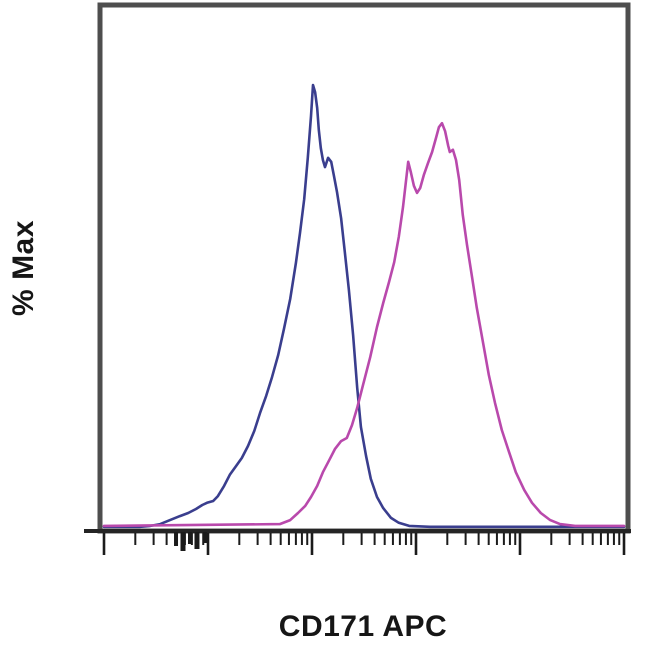 Image resolution: width=650 pixels, height=645 pixels. What do you see at coordinates (190, 541) in the screenshot?
I see `x-axis-smudge-marks` at bounding box center [190, 541].